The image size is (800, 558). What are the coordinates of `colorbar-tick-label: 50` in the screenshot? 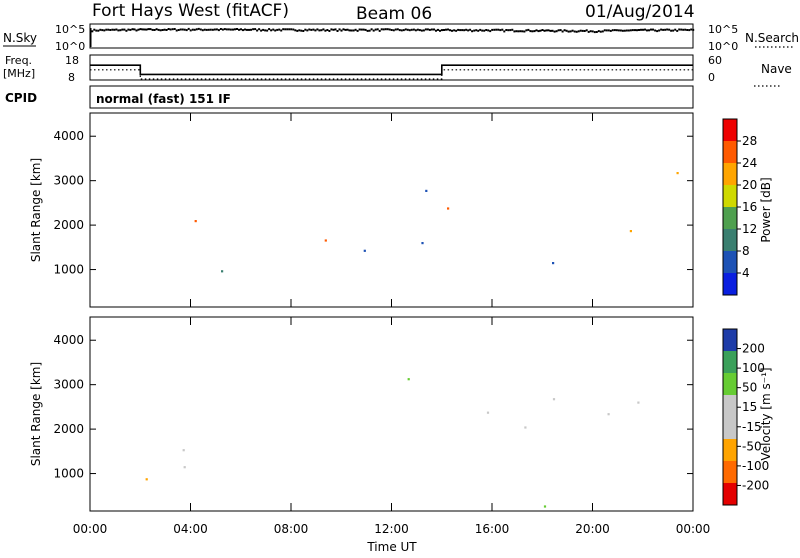 It's located at (749, 388).